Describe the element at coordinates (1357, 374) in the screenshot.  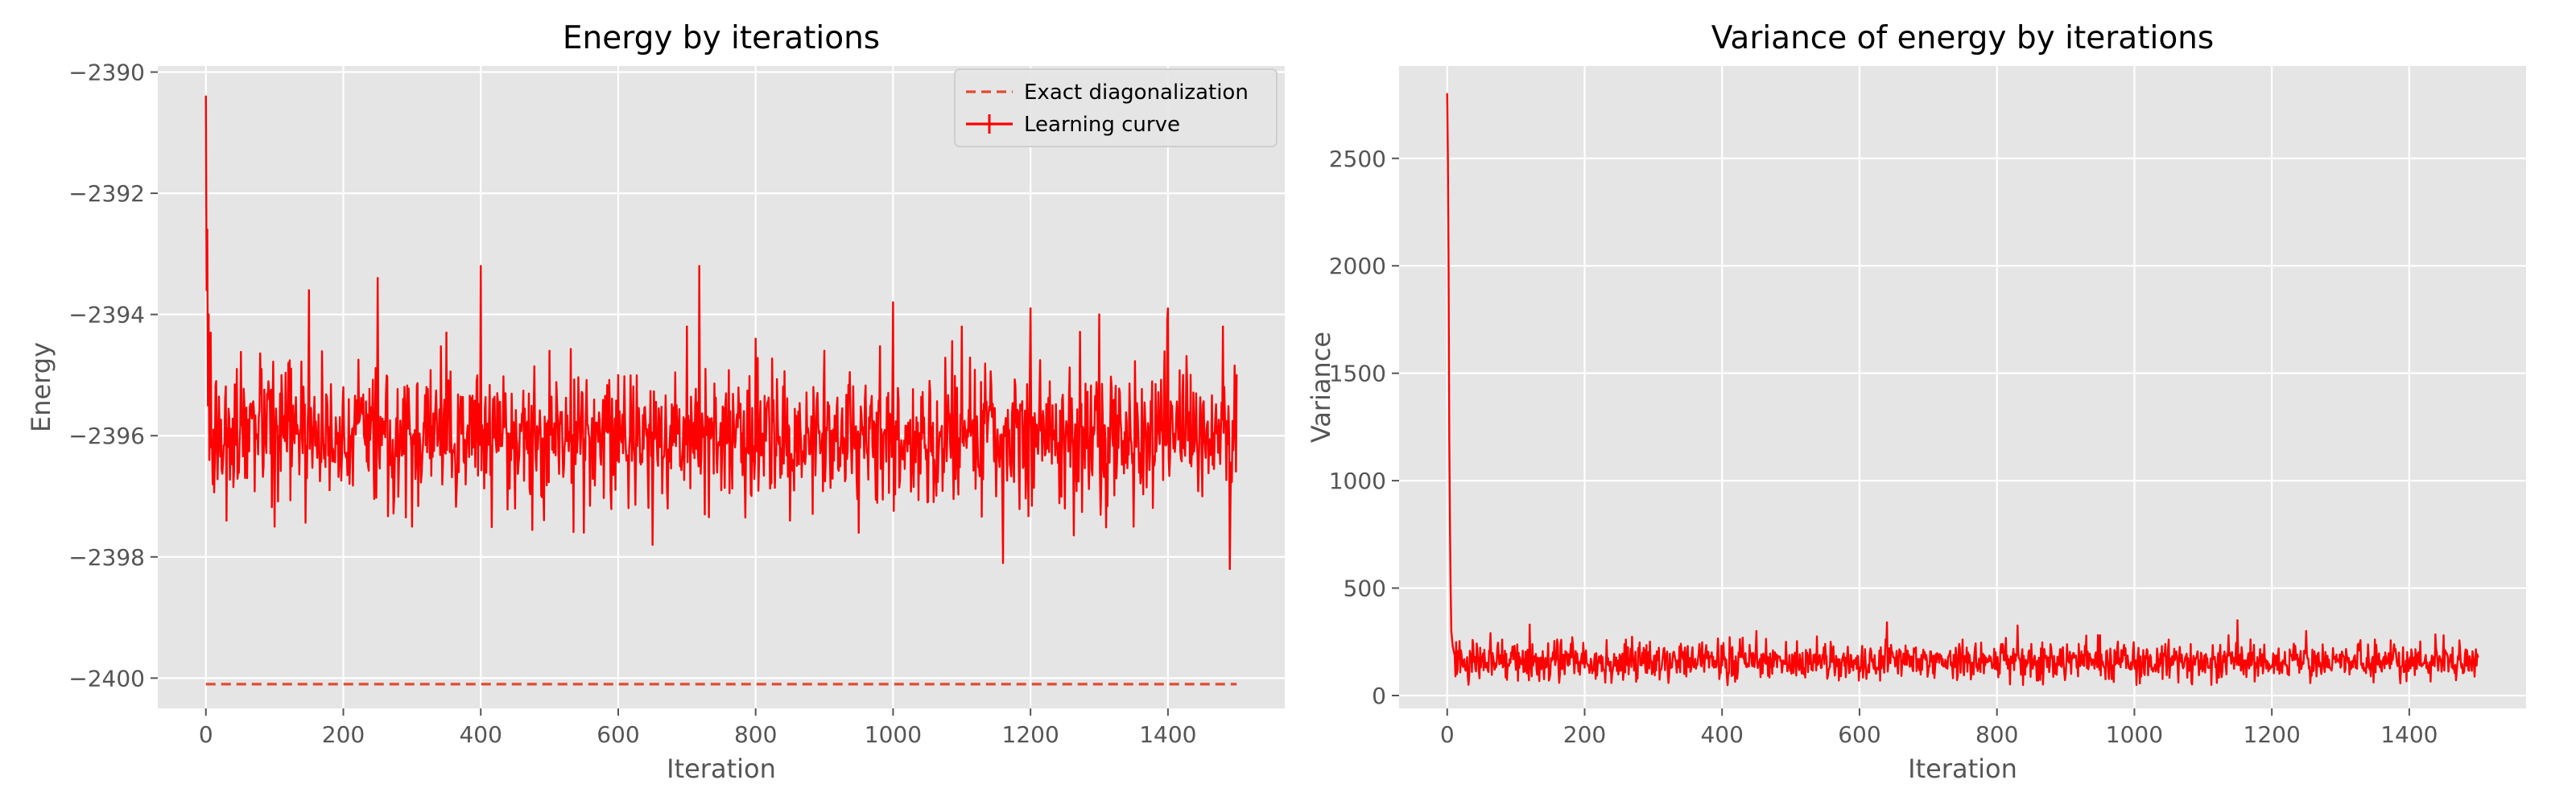
I see `y-tick-label: 1500` at that location.